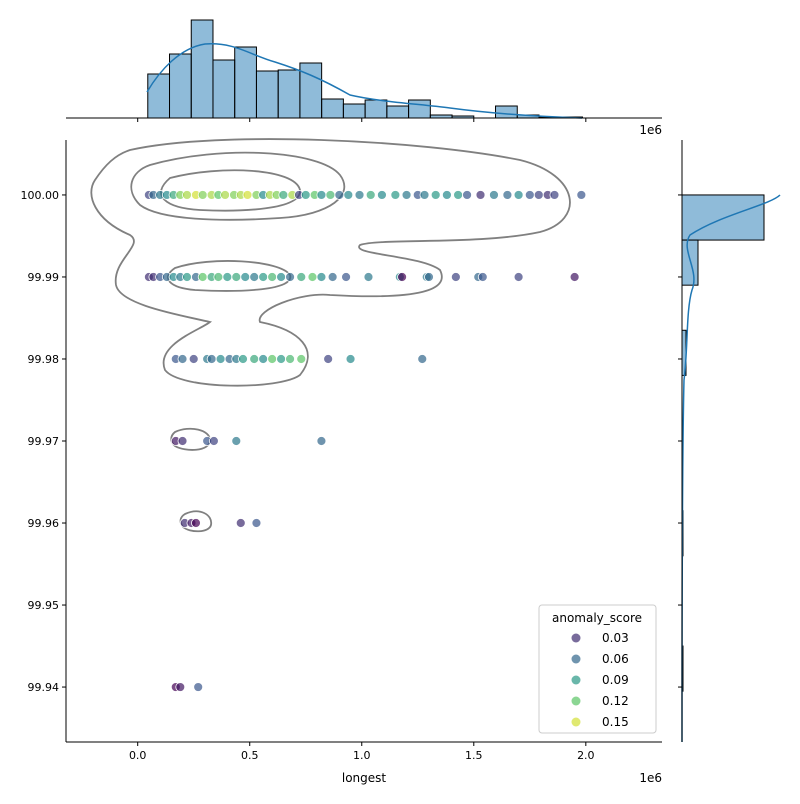 This screenshot has width=800, height=804. Describe the element at coordinates (44, 687) in the screenshot. I see `y-tick-label: 99.94` at that location.